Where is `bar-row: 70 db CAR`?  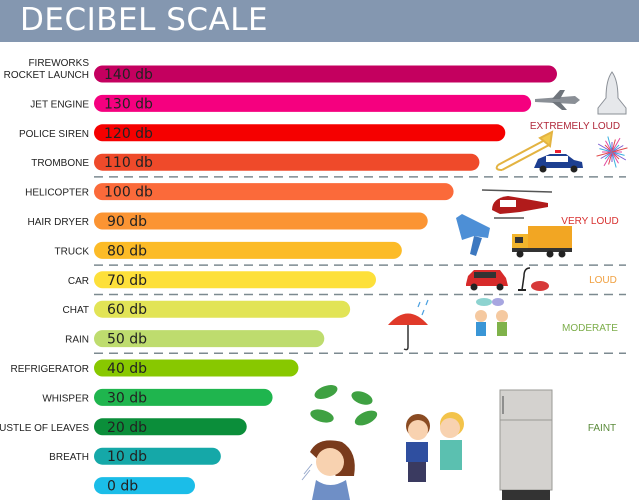 bar-row: 70 db CAR is located at coordinates (222, 280).